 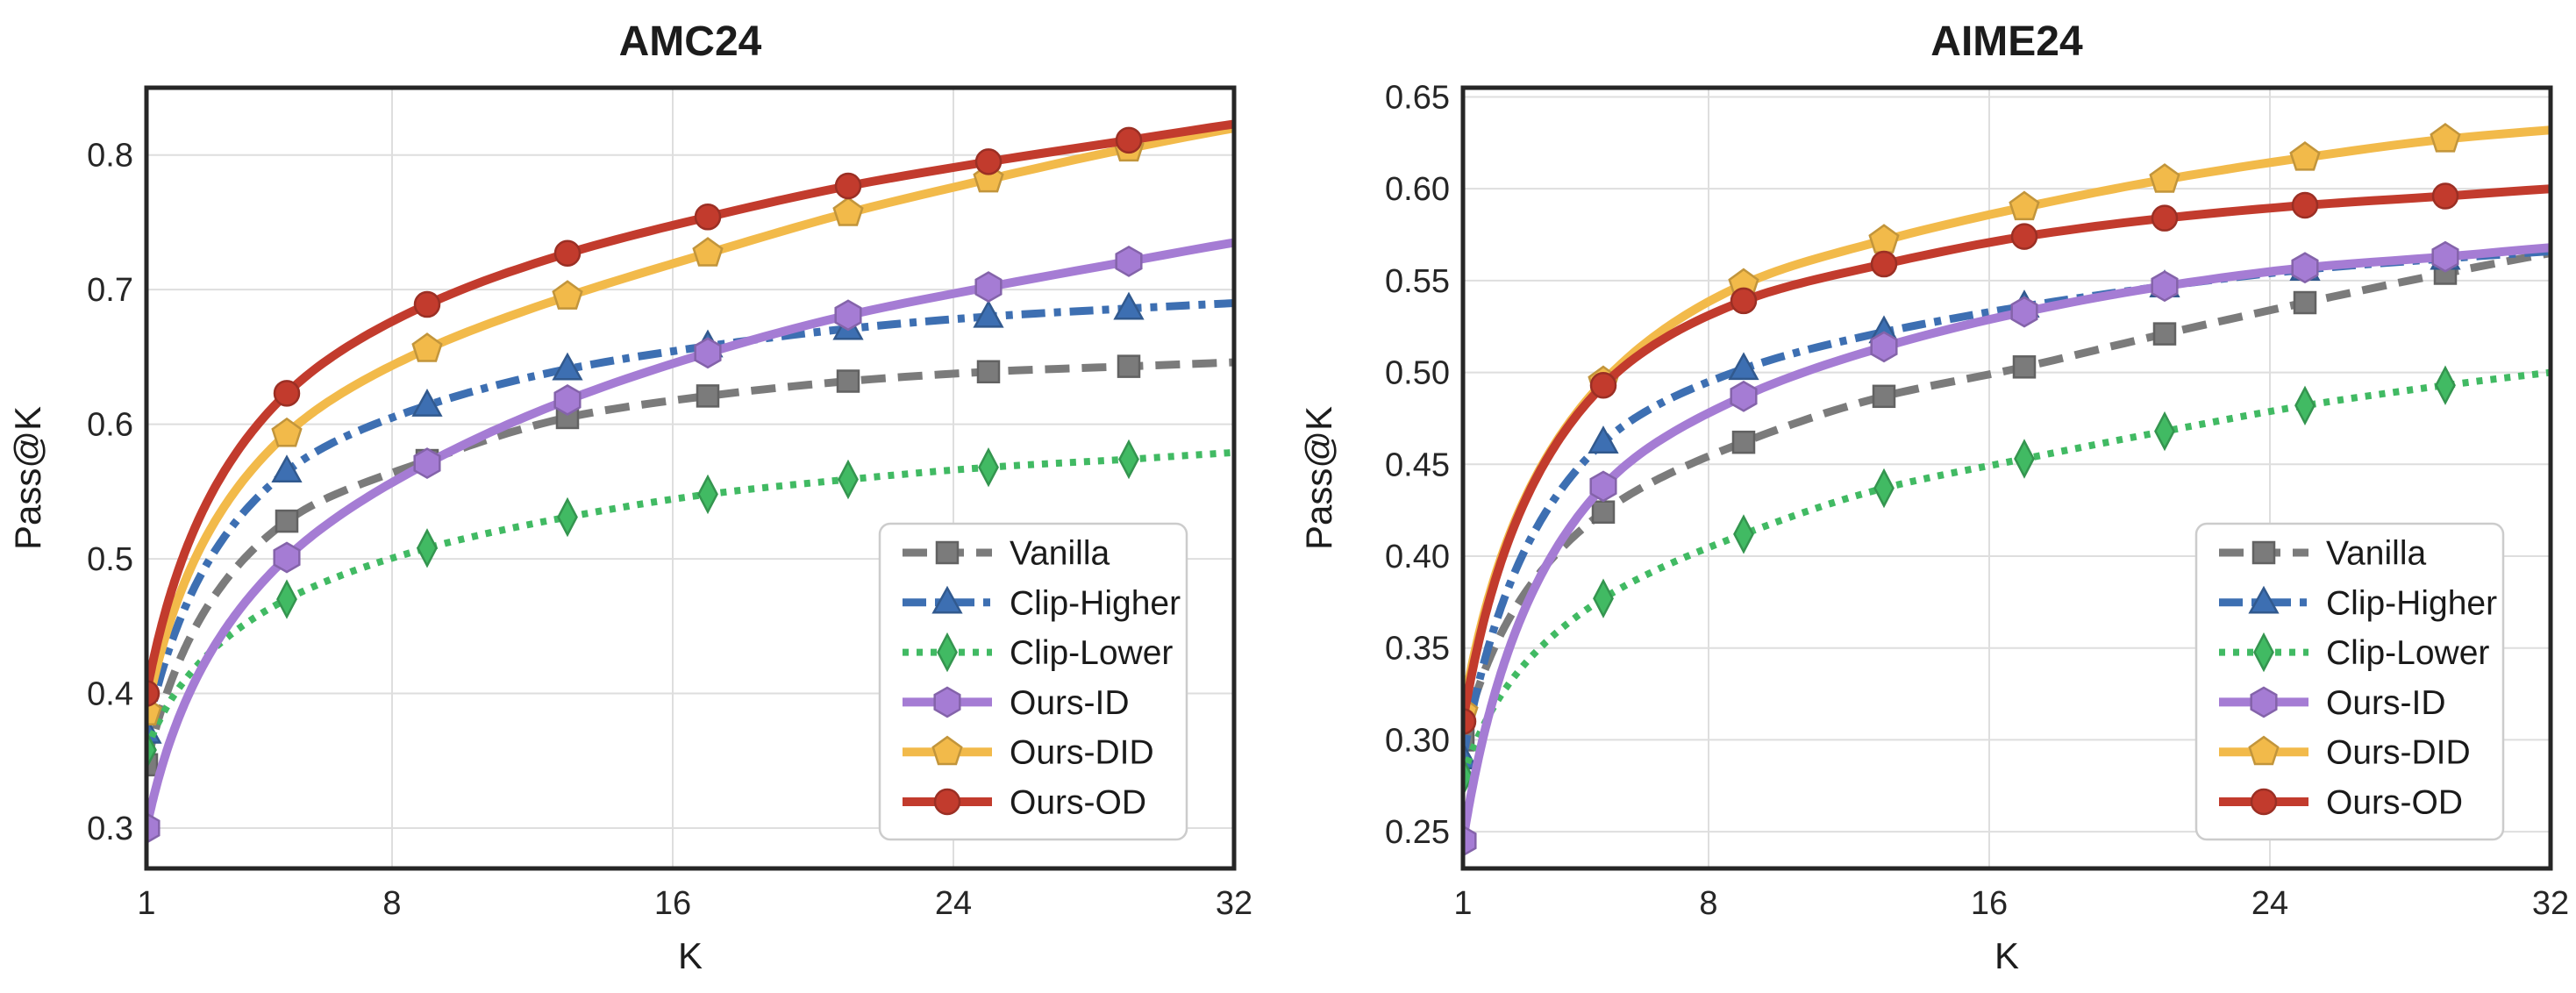 I want to click on y-tick-label: 0.65, so click(x=1418, y=97).